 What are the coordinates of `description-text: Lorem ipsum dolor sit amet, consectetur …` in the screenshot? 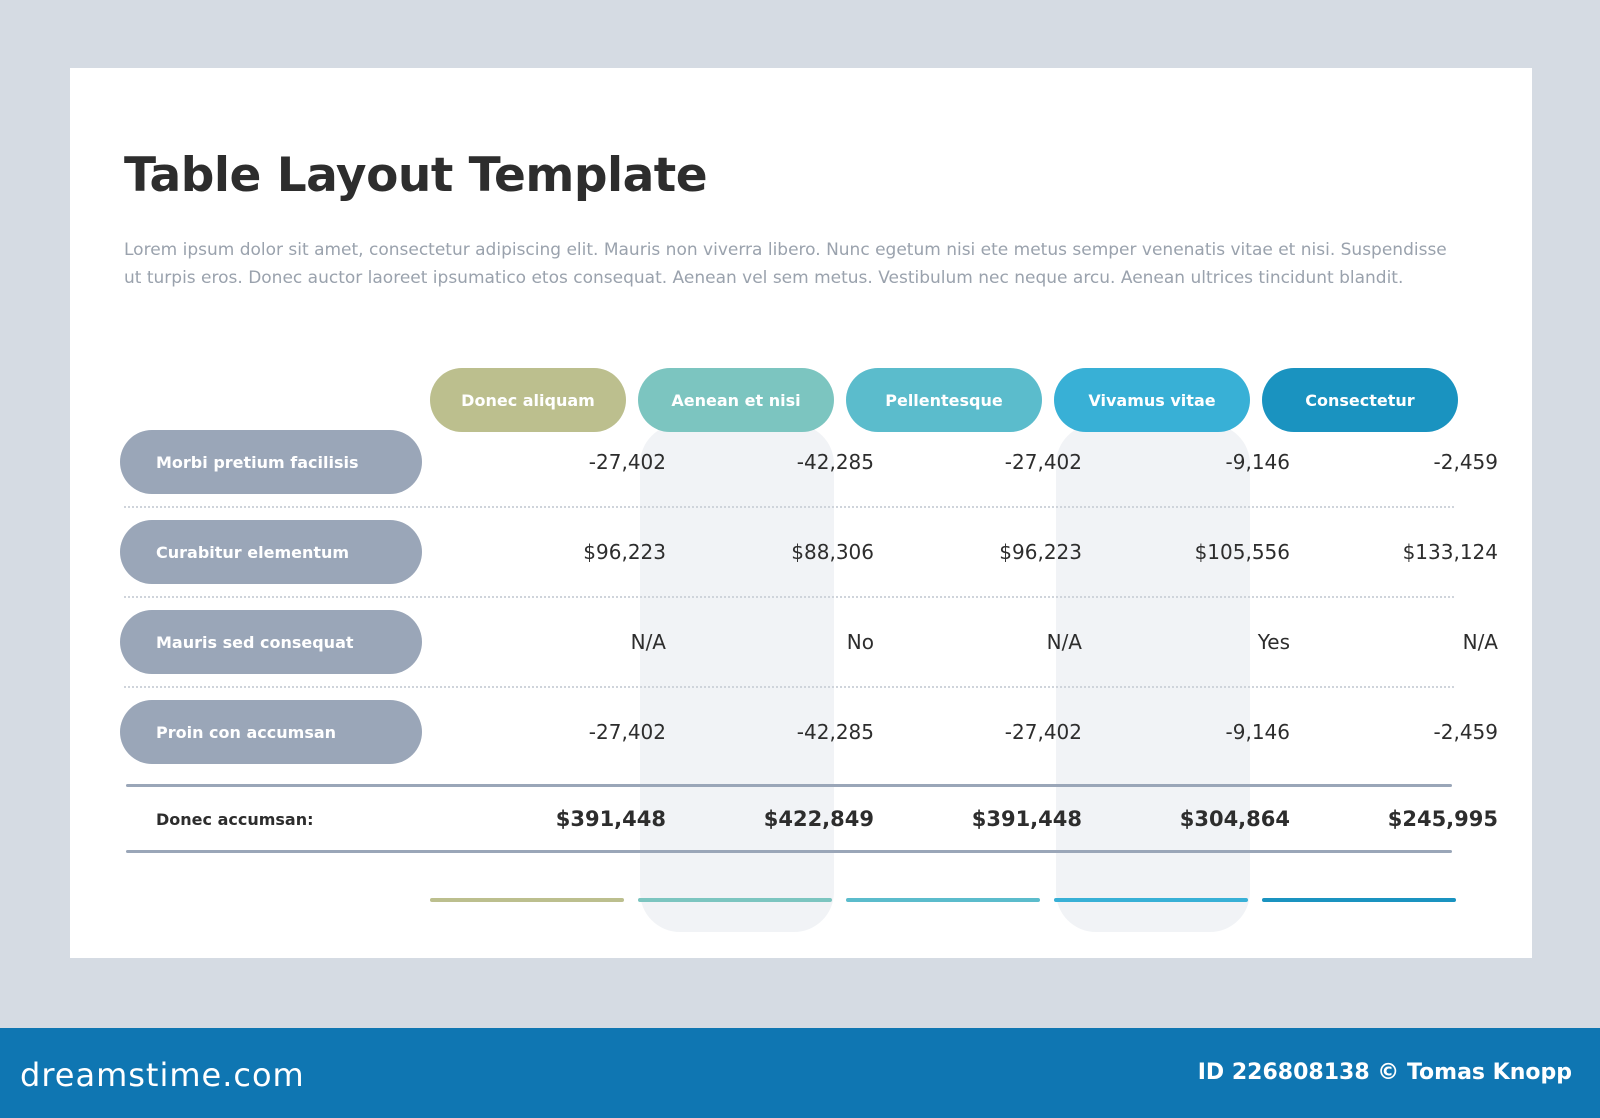 It's located at (785, 264).